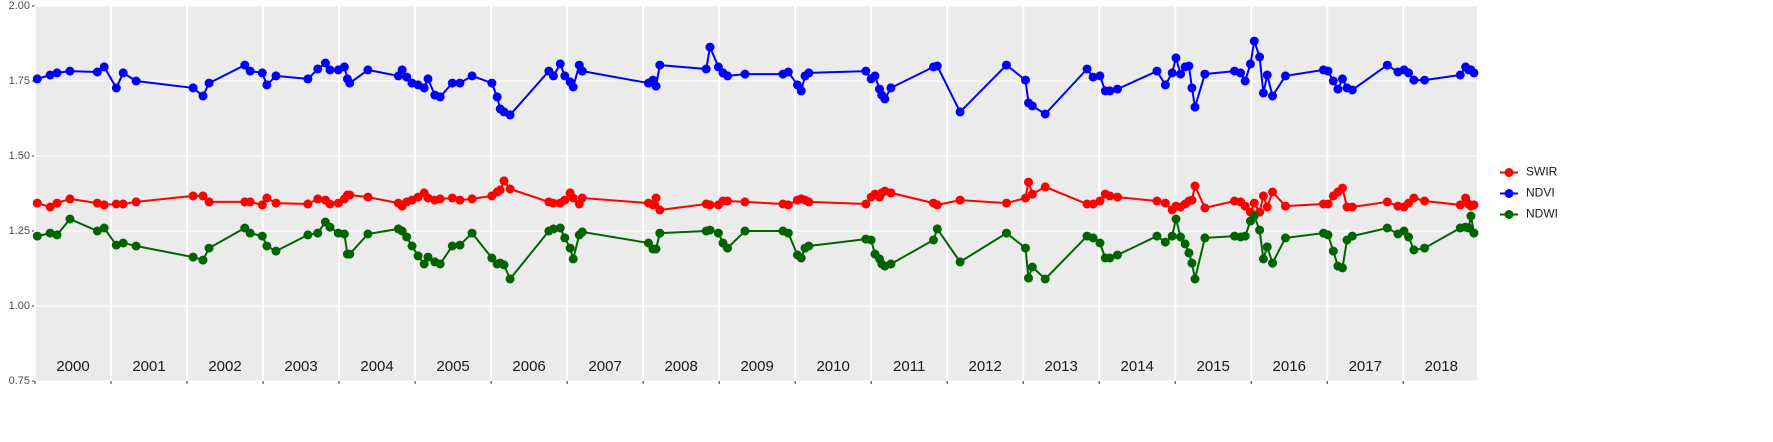  I want to click on year-label: 2009, so click(756, 366).